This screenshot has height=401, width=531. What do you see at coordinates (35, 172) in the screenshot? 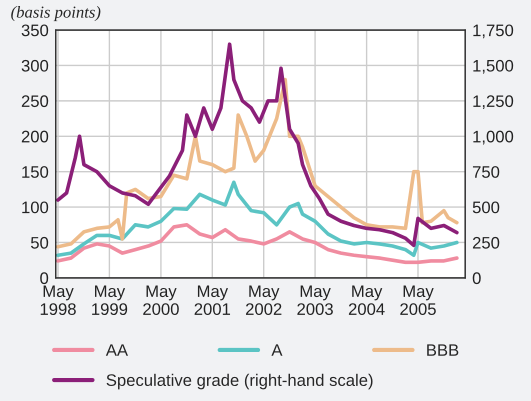
I see `y-tick-label: 150` at bounding box center [35, 172].